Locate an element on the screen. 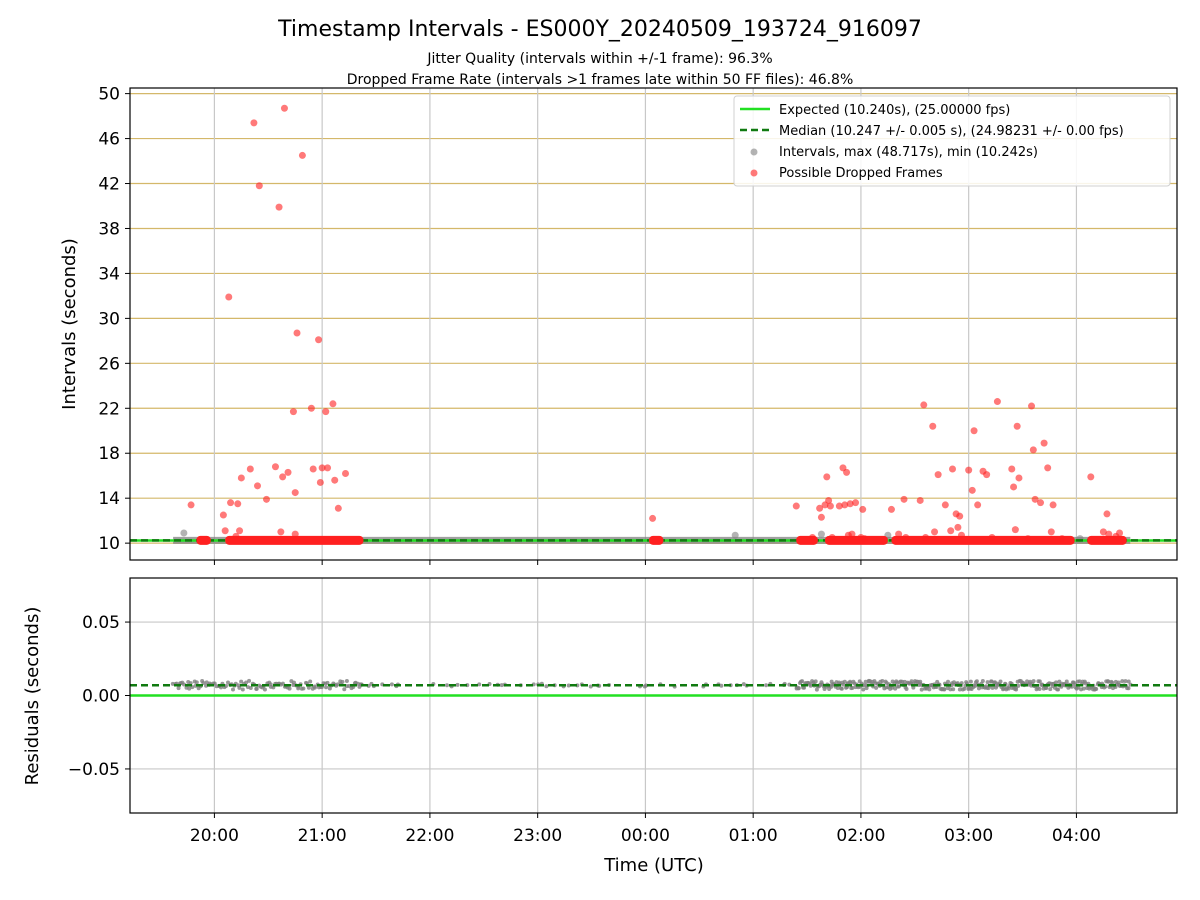 The image size is (1200, 900). top-y-tick-label: 18 is located at coordinates (109, 454).